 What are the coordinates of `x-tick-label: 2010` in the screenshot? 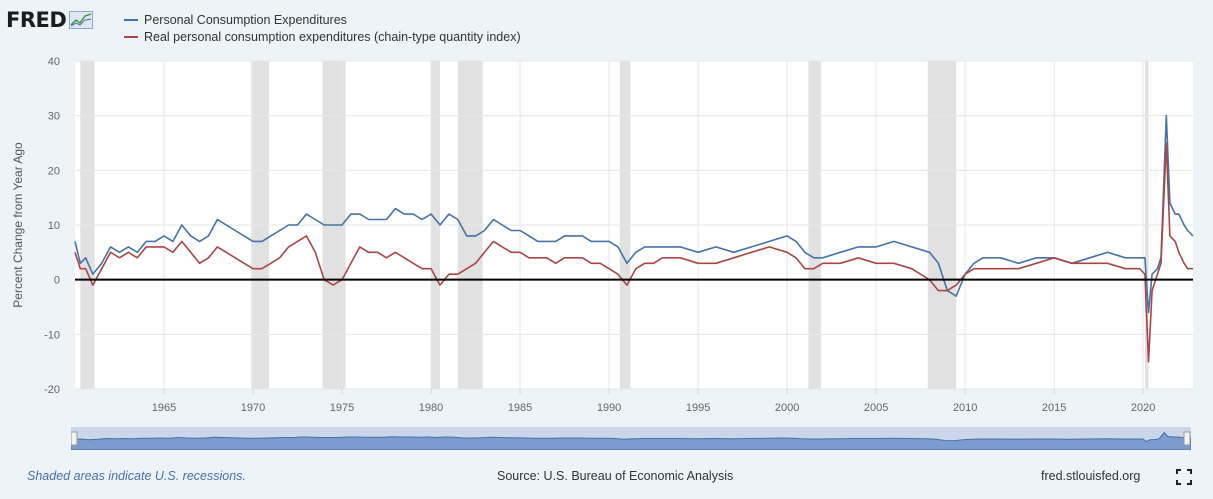 It's located at (965, 408).